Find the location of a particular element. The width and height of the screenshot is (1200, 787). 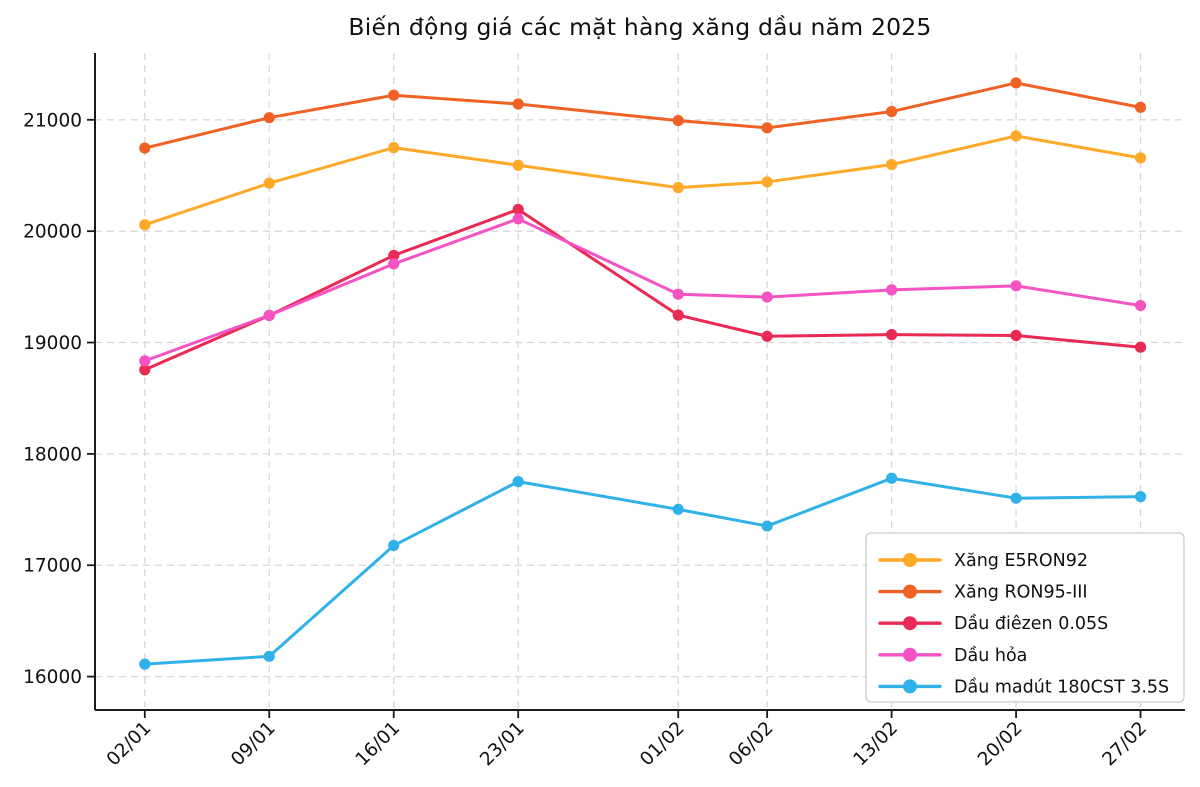

legend-box is located at coordinates (1025, 617).